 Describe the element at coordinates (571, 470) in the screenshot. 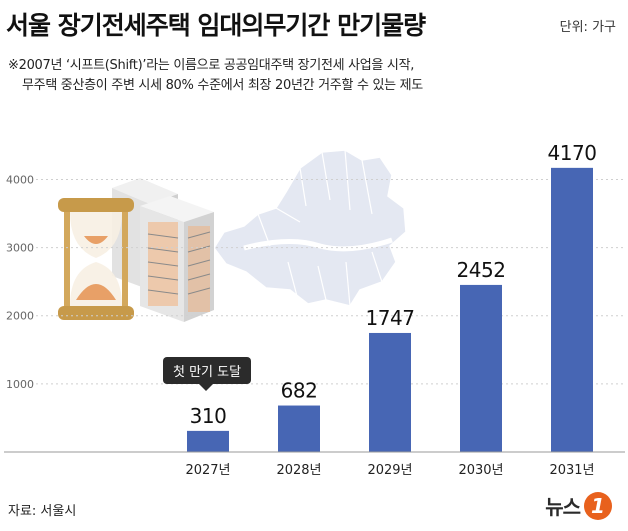

I see `x-tick-label: 2031년` at that location.